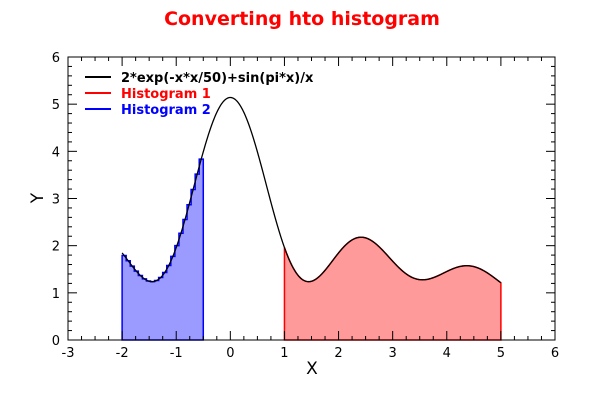 The image size is (600, 400). I want to click on x-tick-label: 4, so click(447, 353).